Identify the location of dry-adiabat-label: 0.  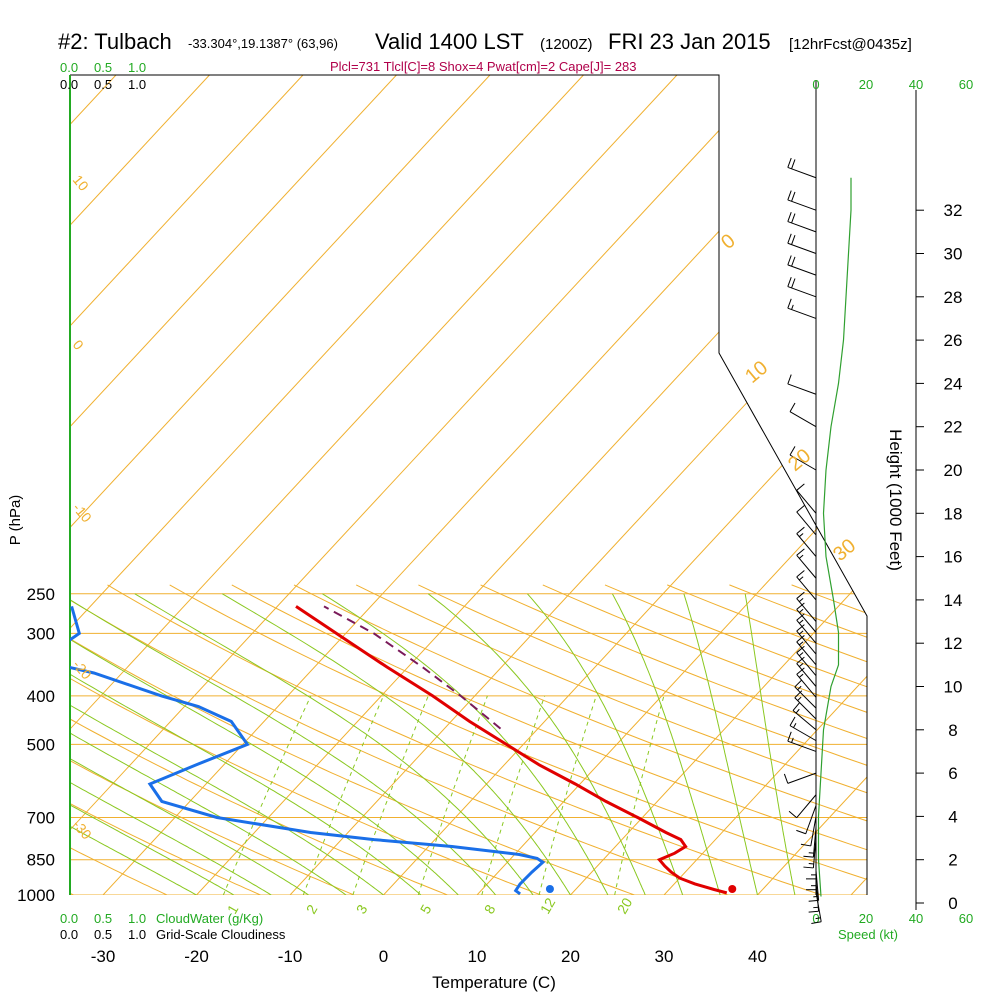
(78, 345).